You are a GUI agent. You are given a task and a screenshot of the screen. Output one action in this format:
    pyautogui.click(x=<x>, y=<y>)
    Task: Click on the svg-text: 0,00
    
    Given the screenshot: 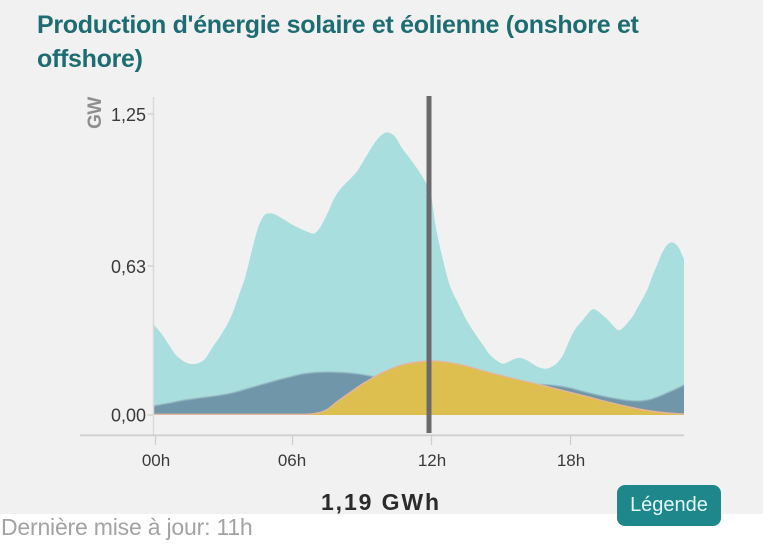 What is the action you would take?
    pyautogui.click(x=128, y=416)
    